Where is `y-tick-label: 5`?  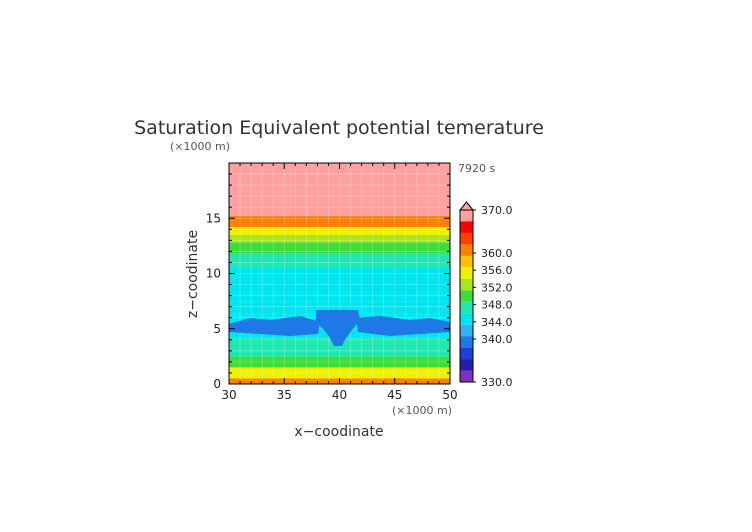
y-tick-label: 5 is located at coordinates (217, 329).